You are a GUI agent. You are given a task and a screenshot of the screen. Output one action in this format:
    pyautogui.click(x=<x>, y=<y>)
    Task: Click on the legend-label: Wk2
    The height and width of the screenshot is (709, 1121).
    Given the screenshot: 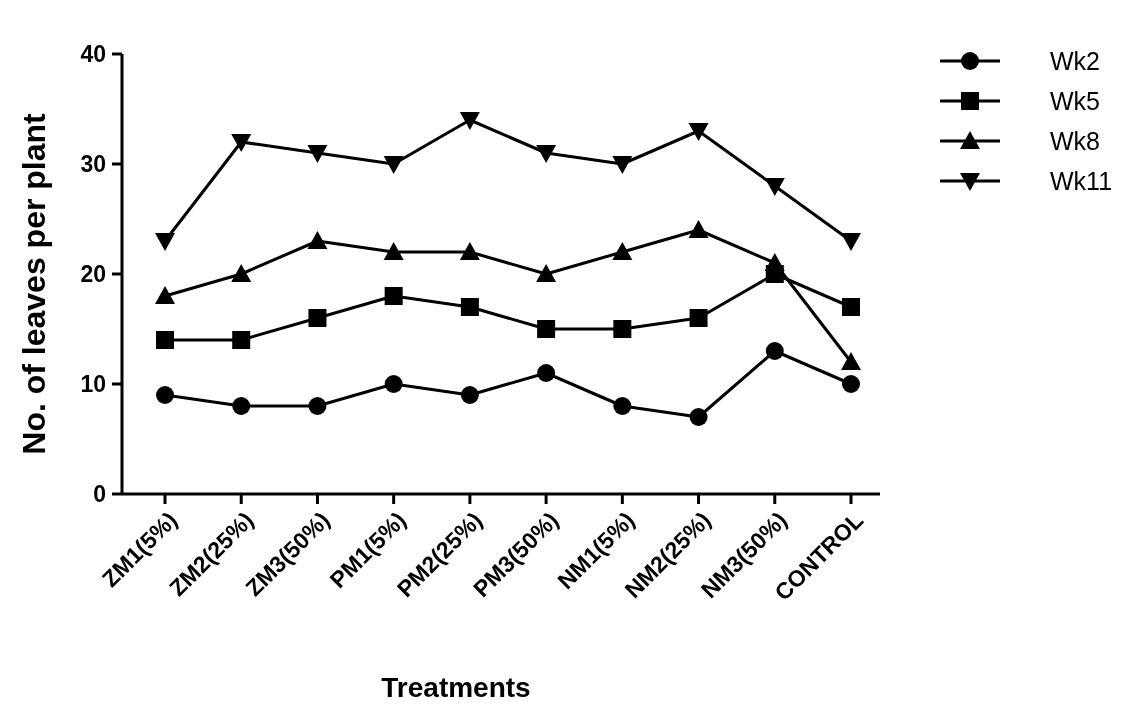 What is the action you would take?
    pyautogui.click(x=1075, y=60)
    